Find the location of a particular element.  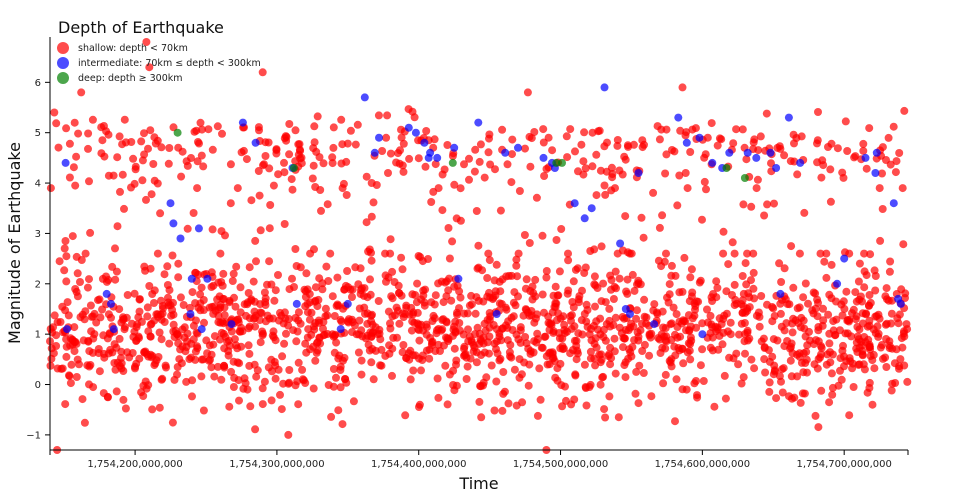

legend-entry-deep: deep: depth ≥ 300km is located at coordinates (130, 78).